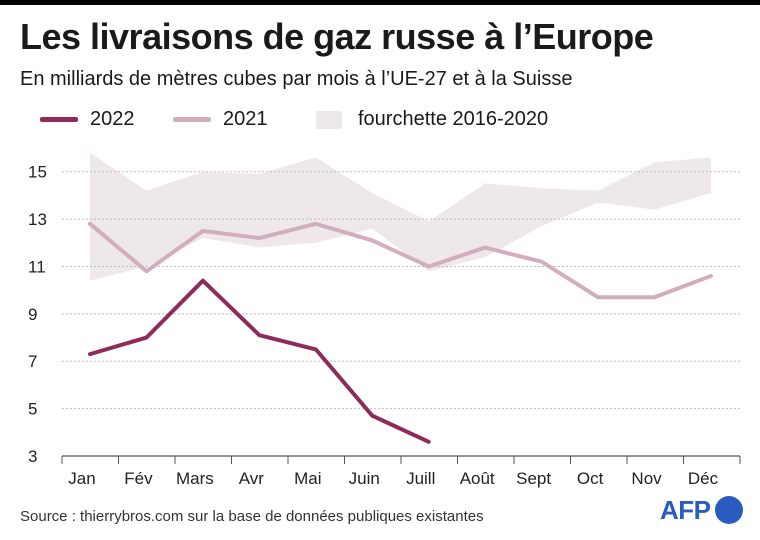  I want to click on legend-item-2022: 2022, so click(87, 119).